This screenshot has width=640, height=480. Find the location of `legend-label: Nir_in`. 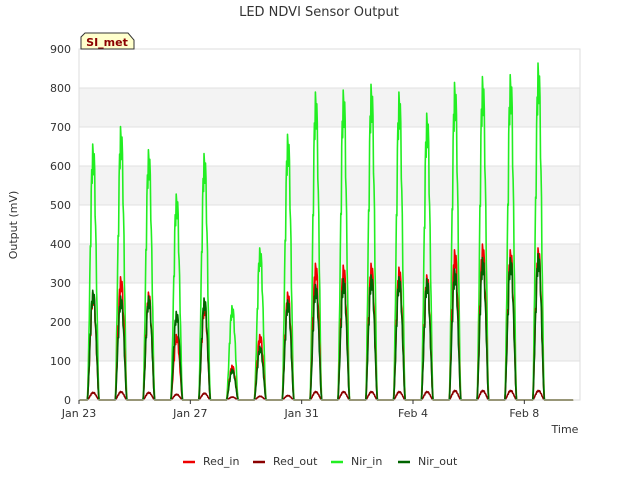

legend-label: Nir_in is located at coordinates (366, 461).